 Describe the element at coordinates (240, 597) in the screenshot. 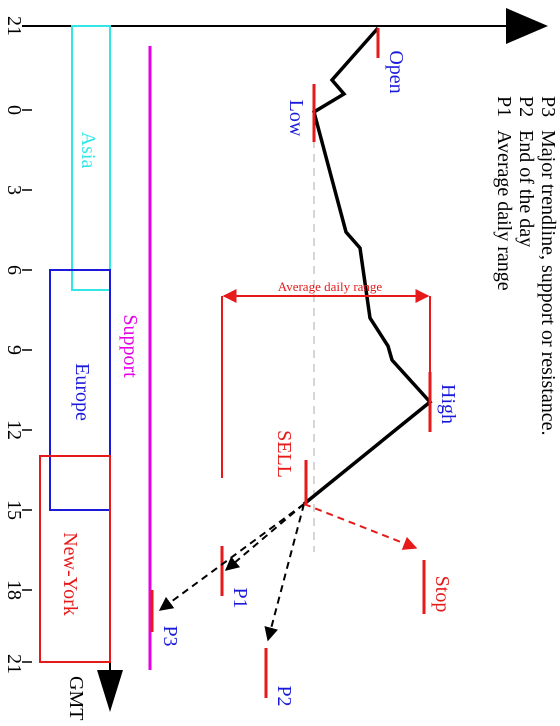

I see `p1-label: P1` at that location.